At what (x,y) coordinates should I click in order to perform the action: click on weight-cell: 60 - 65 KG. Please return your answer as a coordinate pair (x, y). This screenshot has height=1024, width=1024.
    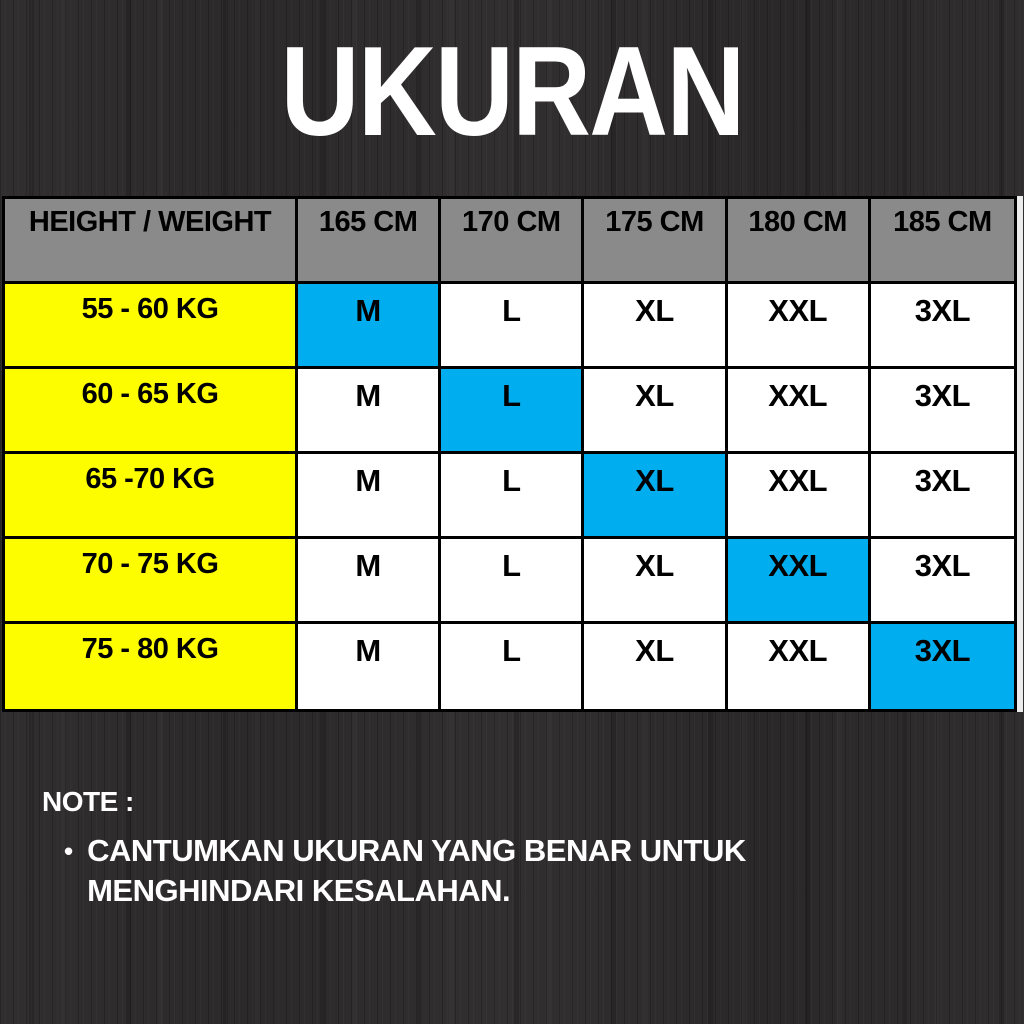
    Looking at the image, I should click on (151, 411).